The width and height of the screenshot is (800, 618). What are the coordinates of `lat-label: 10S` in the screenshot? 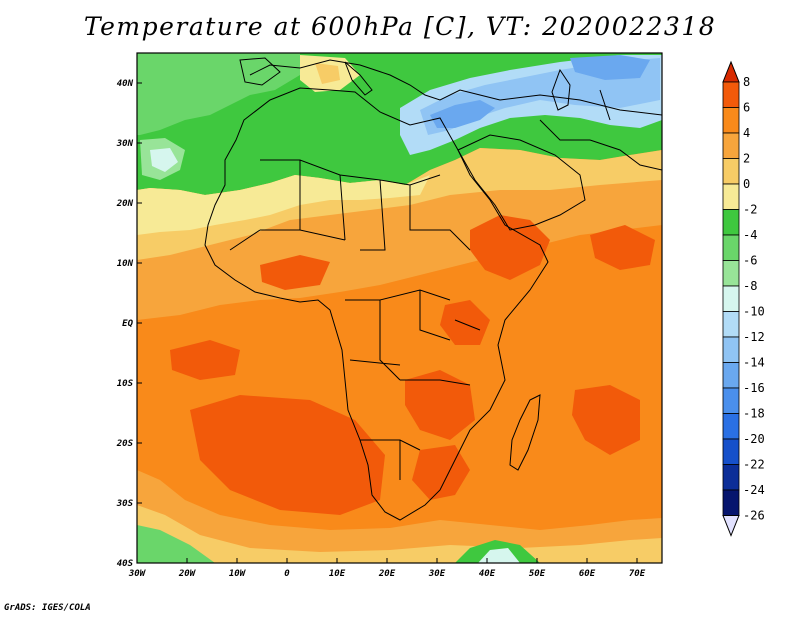 It's located at (125, 384).